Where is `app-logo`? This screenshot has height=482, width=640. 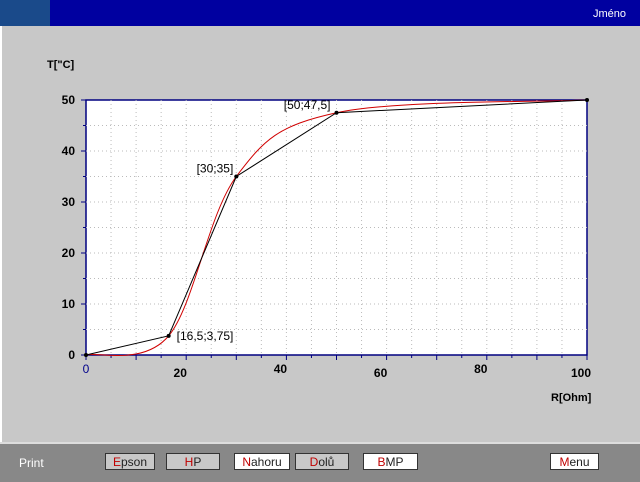 app-logo is located at coordinates (25, 13).